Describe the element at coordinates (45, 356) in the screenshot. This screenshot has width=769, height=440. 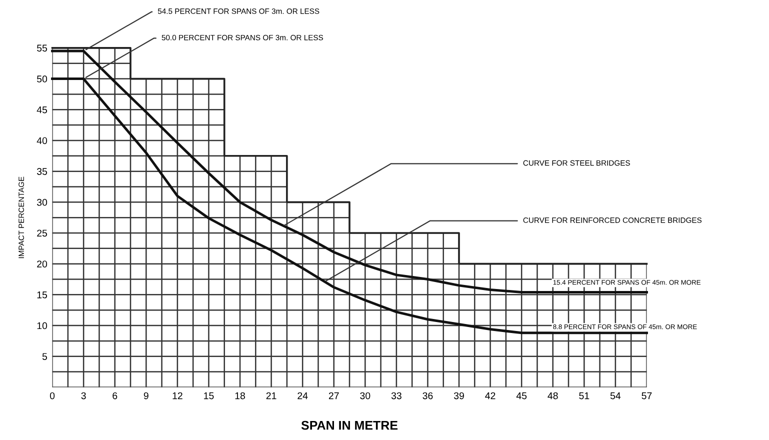
I see `y-tick-label: 5` at that location.